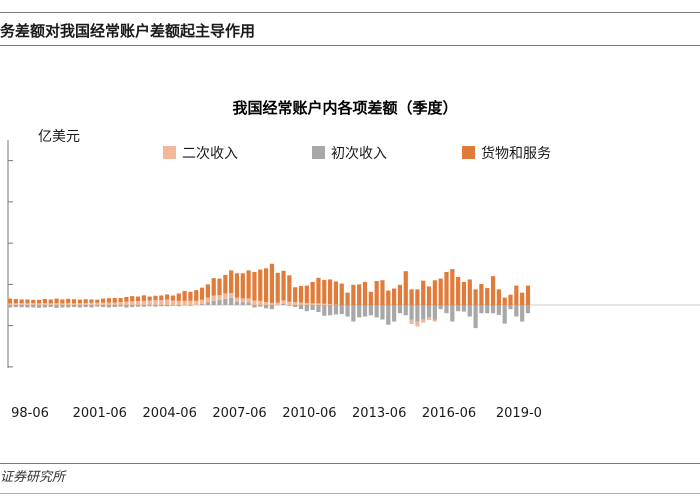 This screenshot has width=700, height=500. Describe the element at coordinates (33, 477) in the screenshot. I see `source-note: 证券研究所` at that location.